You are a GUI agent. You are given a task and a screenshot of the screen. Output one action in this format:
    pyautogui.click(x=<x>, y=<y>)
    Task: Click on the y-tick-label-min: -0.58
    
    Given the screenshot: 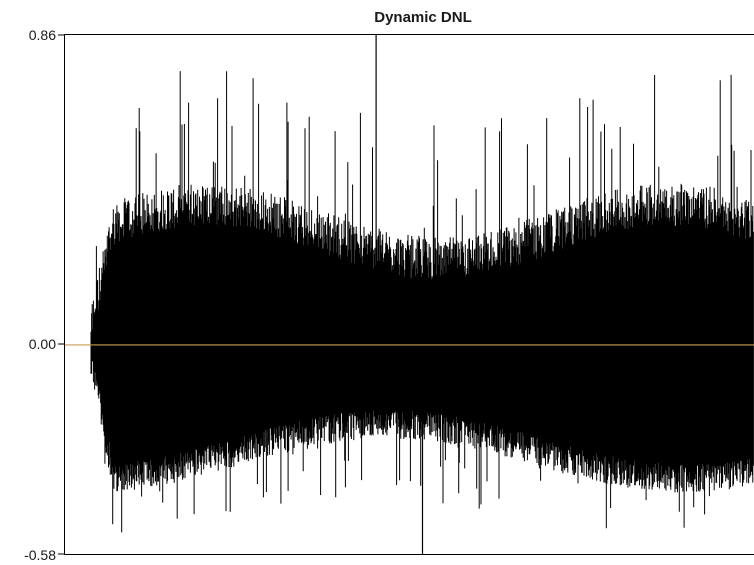 What is the action you would take?
    pyautogui.click(x=40, y=555)
    